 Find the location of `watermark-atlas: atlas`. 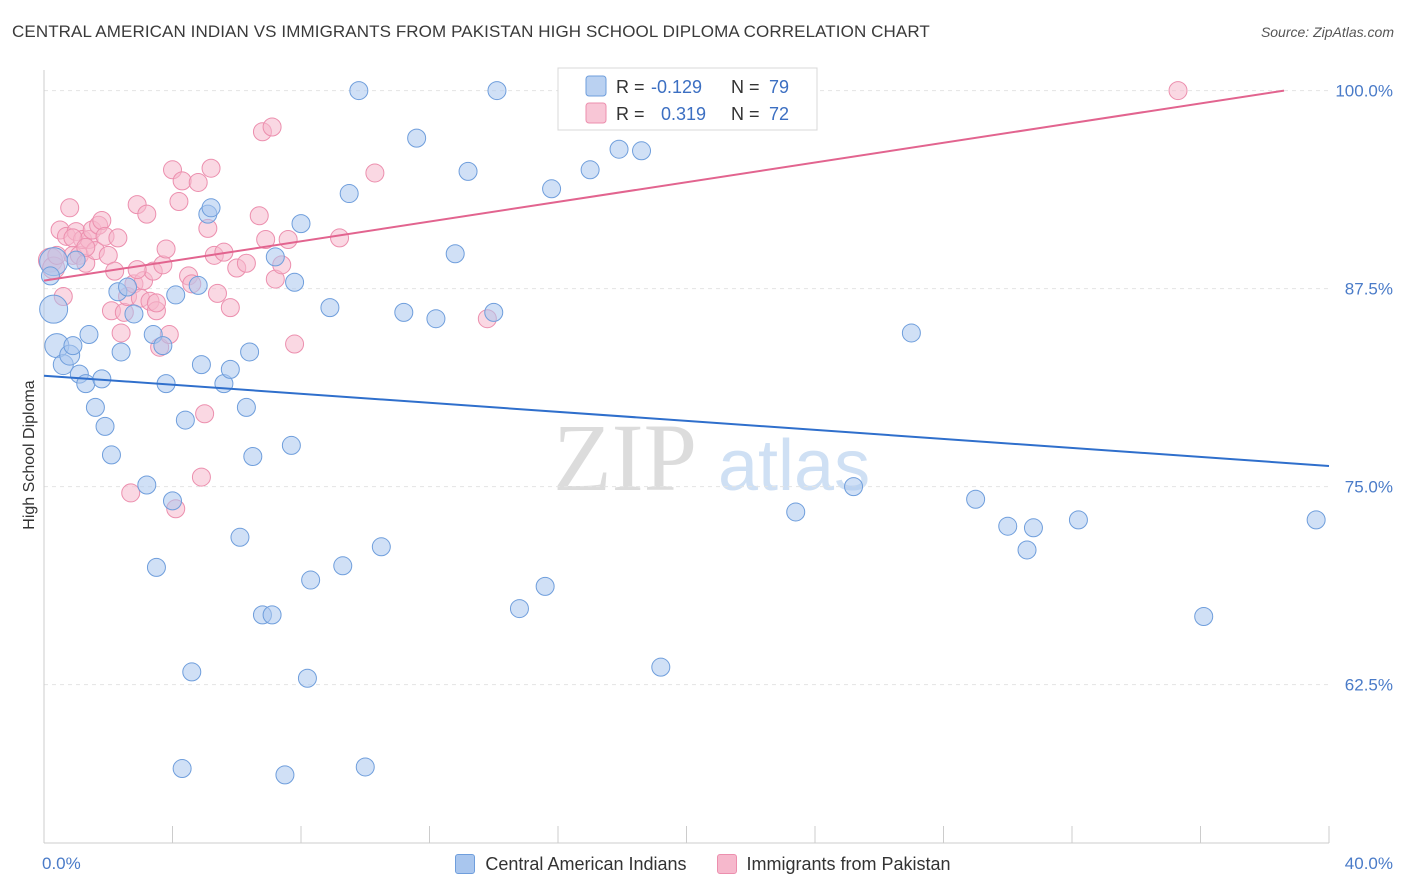

watermark-atlas: atlas is located at coordinates (794, 466).